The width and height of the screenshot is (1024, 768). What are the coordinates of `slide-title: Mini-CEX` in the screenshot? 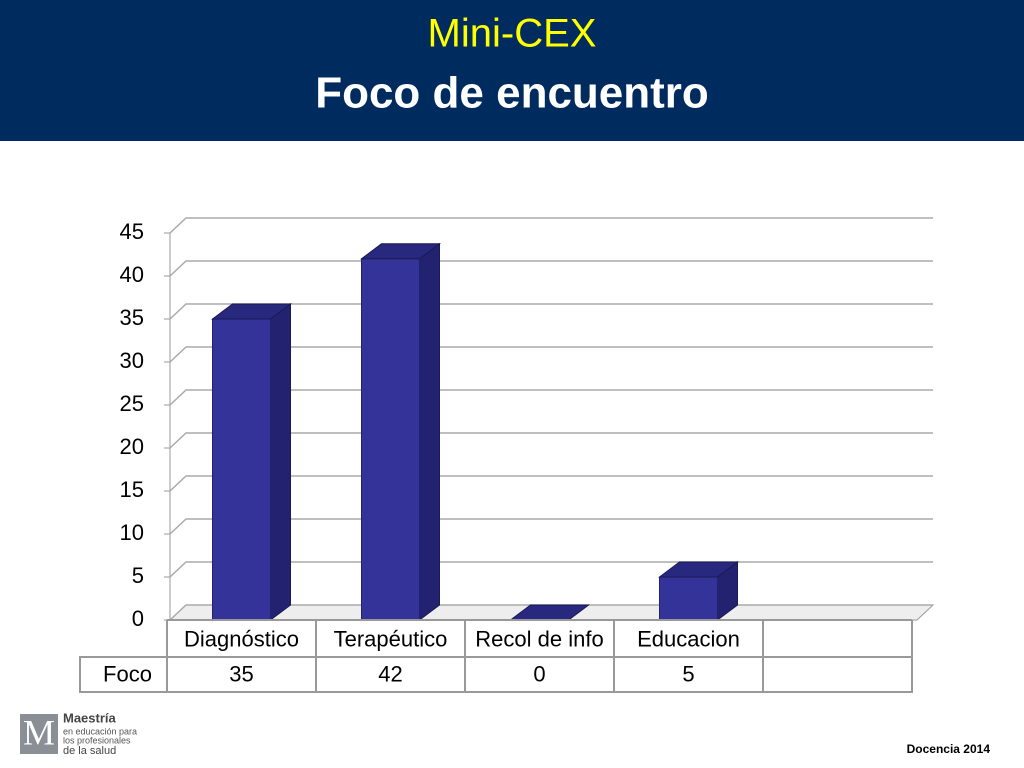 It's located at (512, 34).